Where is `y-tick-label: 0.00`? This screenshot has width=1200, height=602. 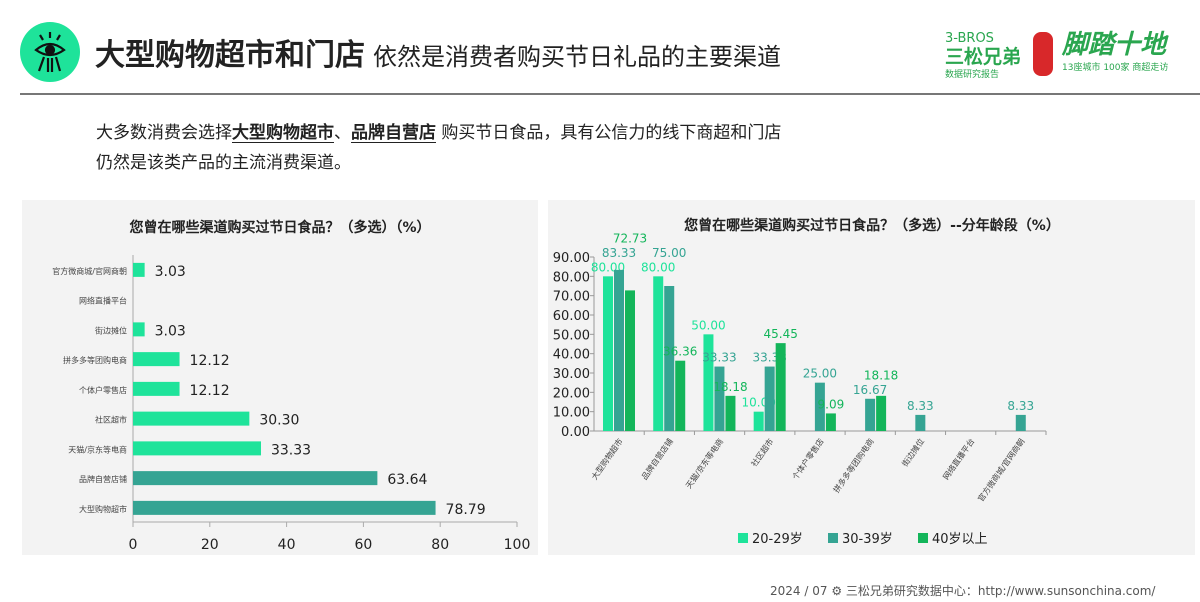
y-tick-label: 0.00 is located at coordinates (575, 432).